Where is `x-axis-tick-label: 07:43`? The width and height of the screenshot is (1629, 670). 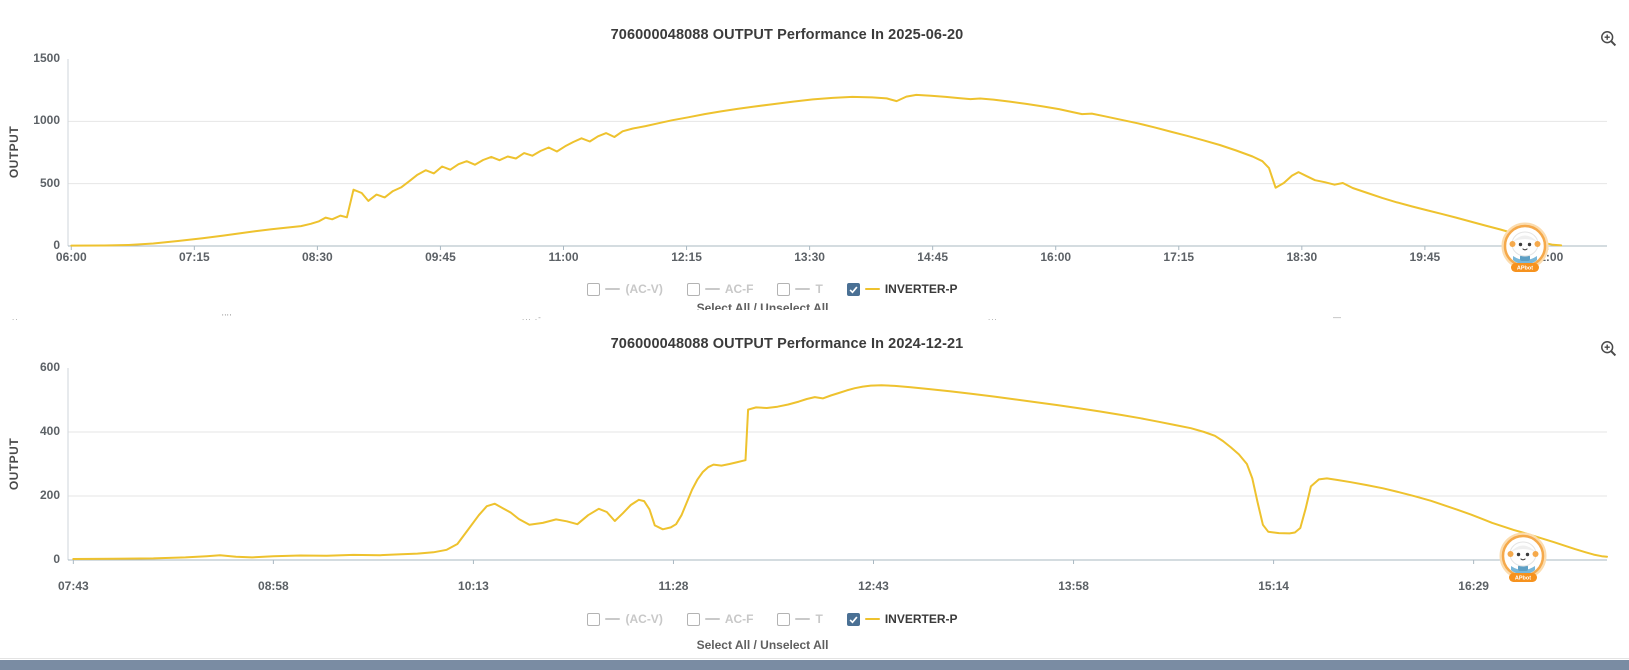 x-axis-tick-label: 07:43 is located at coordinates (73, 586).